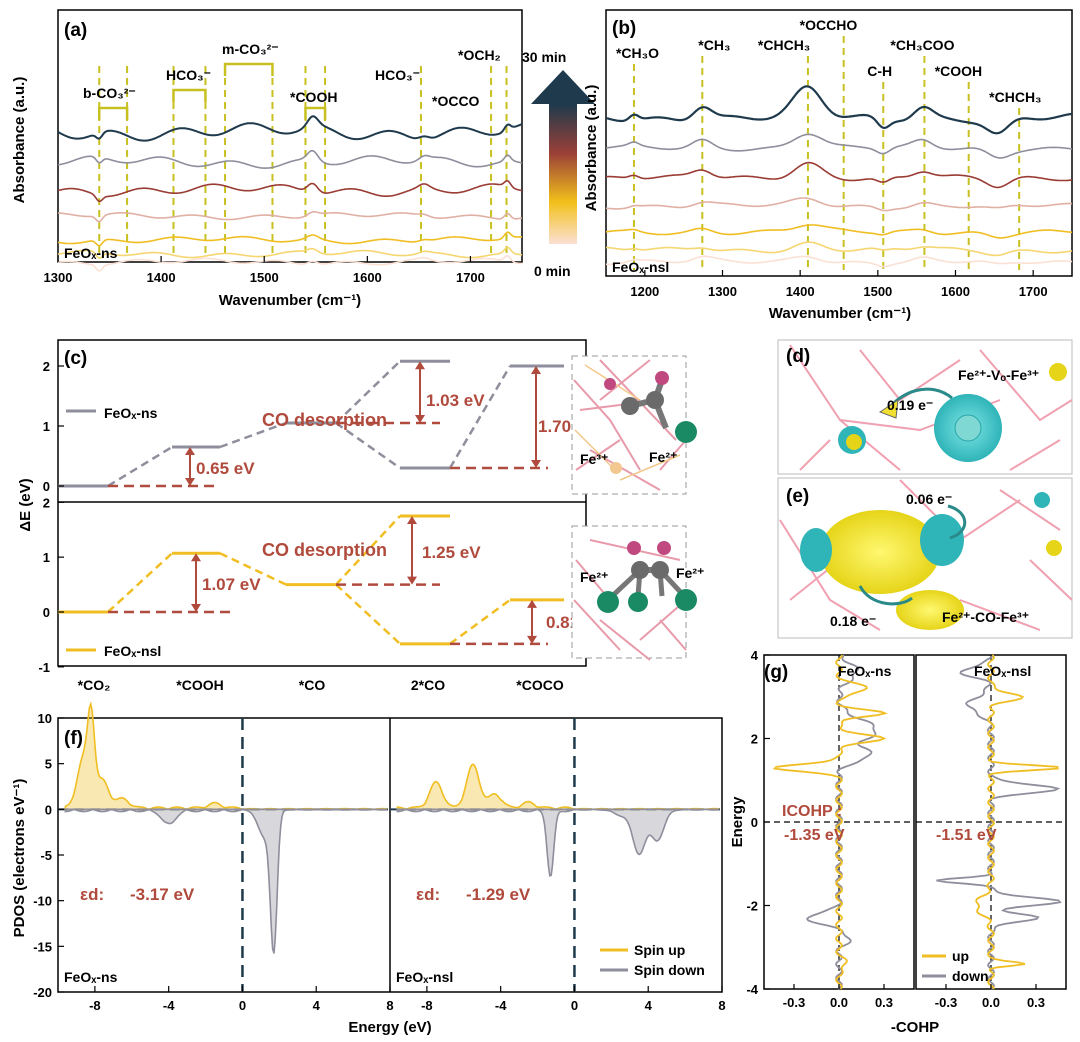 This screenshot has height=1042, width=1080. Describe the element at coordinates (95, 1005) in the screenshot. I see `ticklabel-f-0-0: -8` at that location.